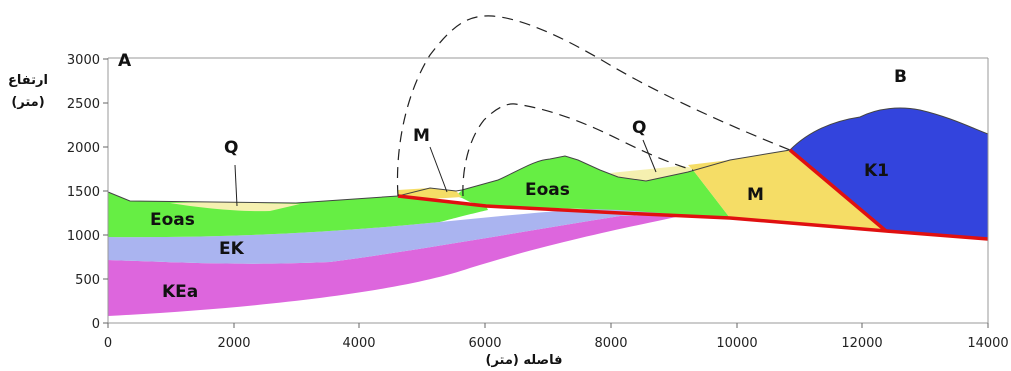 This screenshot has height=371, width=1011. What do you see at coordinates (125, 61) in the screenshot?
I see `section-end-a: A` at bounding box center [125, 61].